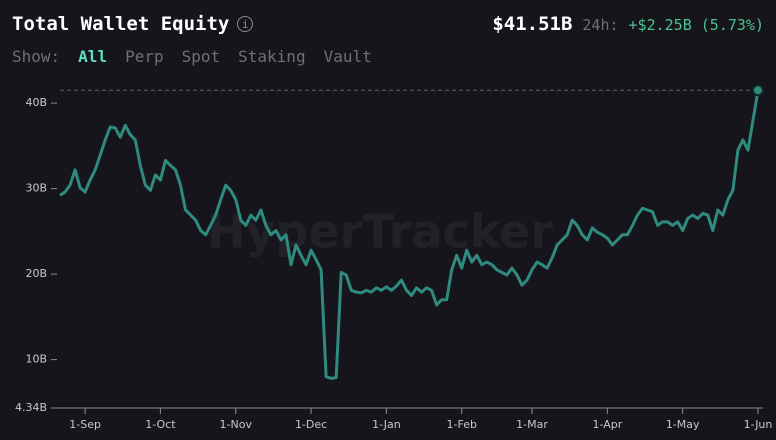 This screenshot has height=440, width=776. What do you see at coordinates (758, 424) in the screenshot?
I see `x-tick-label: 1-Jun` at bounding box center [758, 424].